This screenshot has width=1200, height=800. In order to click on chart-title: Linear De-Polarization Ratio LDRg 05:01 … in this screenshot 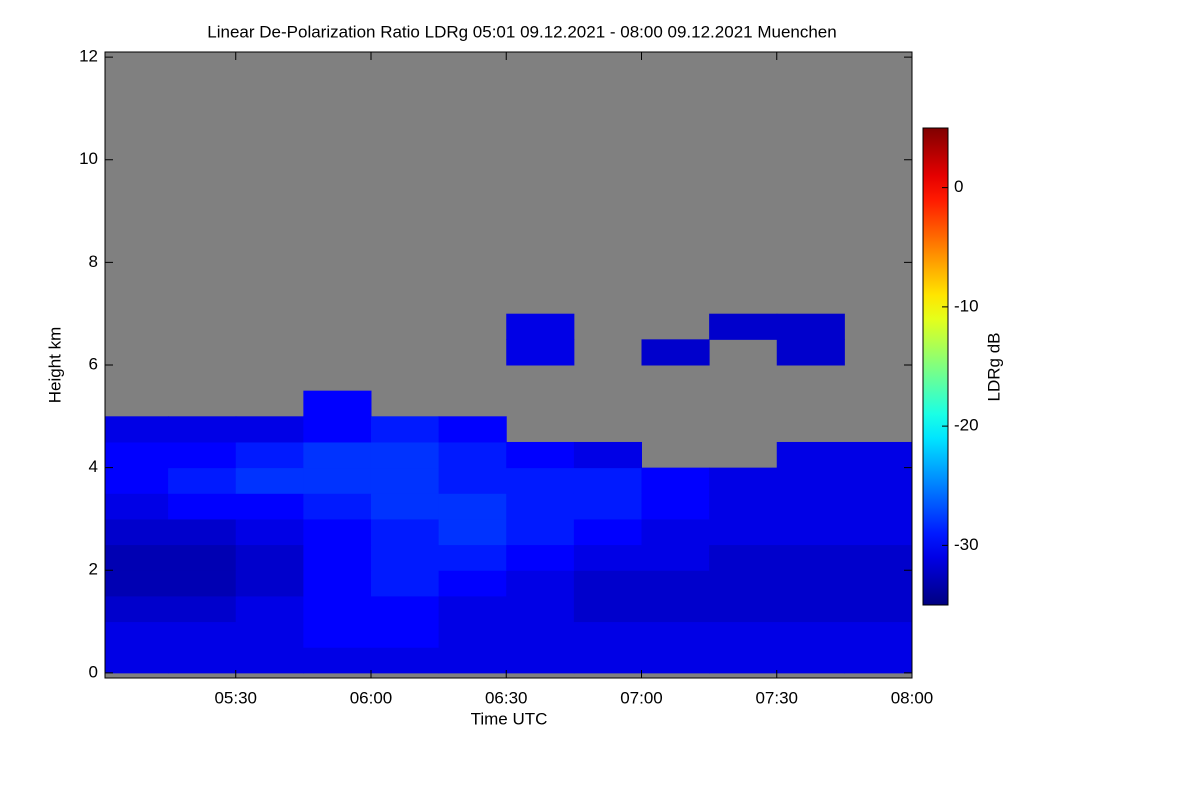, I will do `click(521, 31)`.